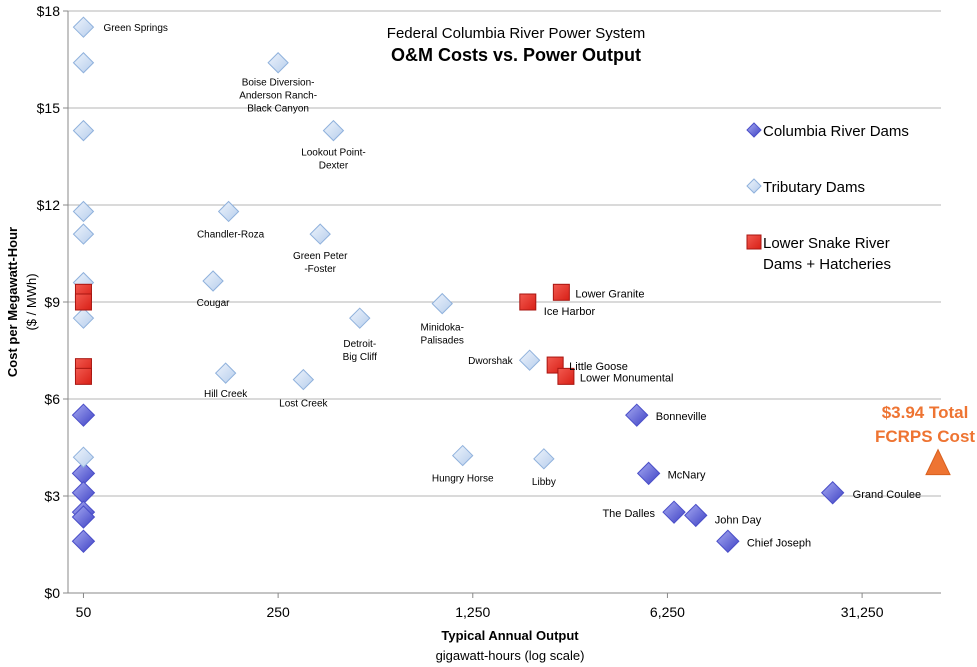 The image size is (977, 667). What do you see at coordinates (12, 302) in the screenshot?
I see `y-axis-label: Cost per Megawatt-Hour` at bounding box center [12, 302].